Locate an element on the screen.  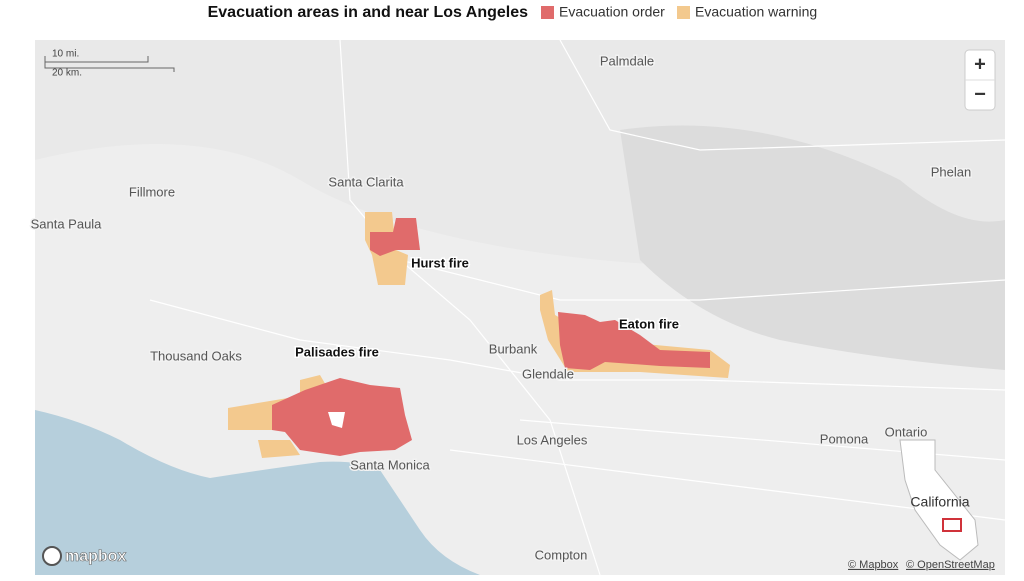
fire-label: Hurst fire is located at coordinates (440, 262).